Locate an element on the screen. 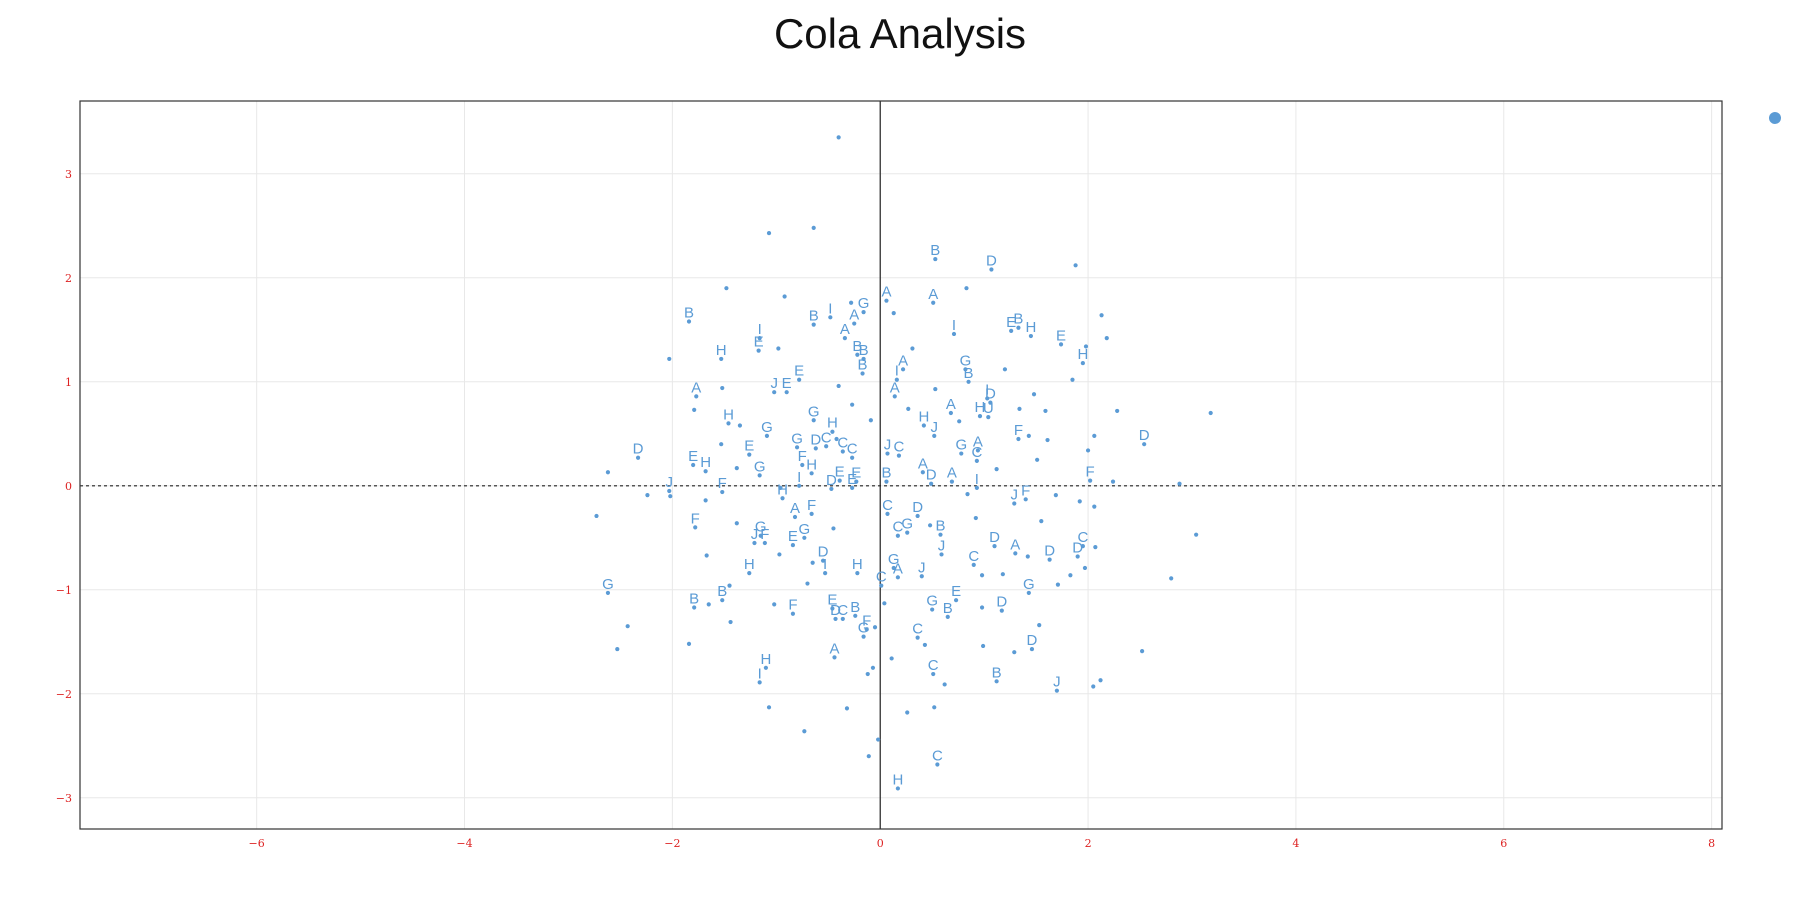  x-tick-label: −6 is located at coordinates (257, 843).